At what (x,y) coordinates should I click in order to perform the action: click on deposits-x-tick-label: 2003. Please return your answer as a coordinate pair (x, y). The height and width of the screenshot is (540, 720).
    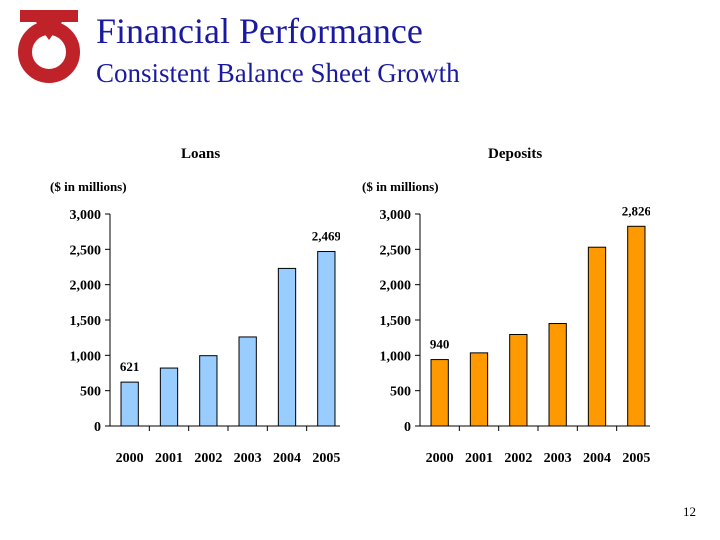
    Looking at the image, I should click on (558, 458).